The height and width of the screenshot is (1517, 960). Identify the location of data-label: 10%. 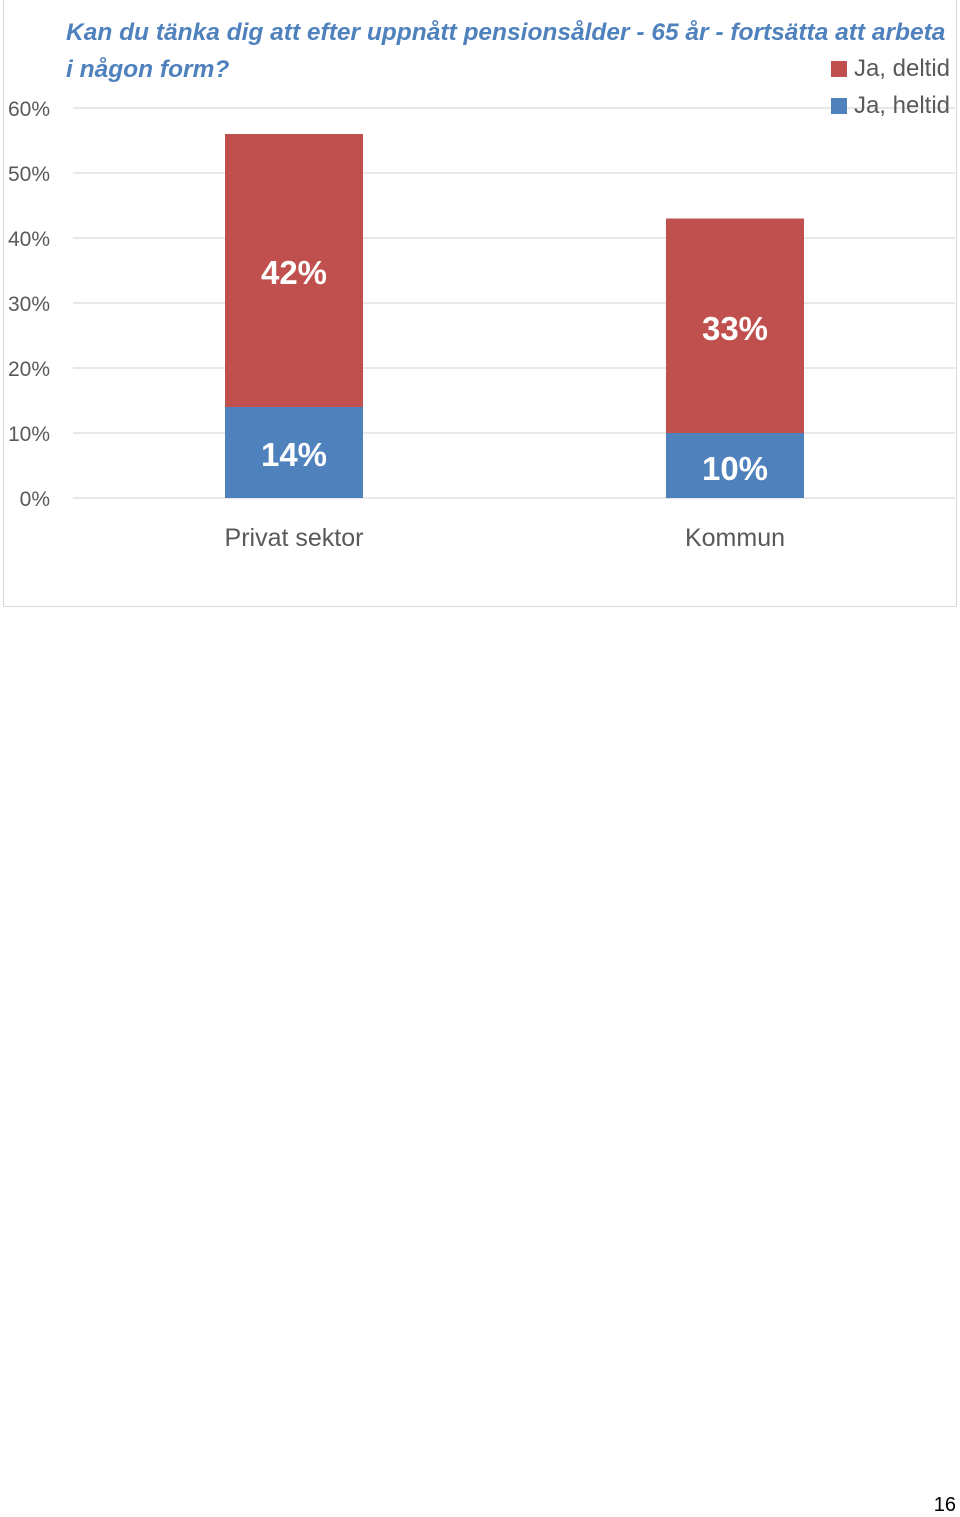
(735, 468).